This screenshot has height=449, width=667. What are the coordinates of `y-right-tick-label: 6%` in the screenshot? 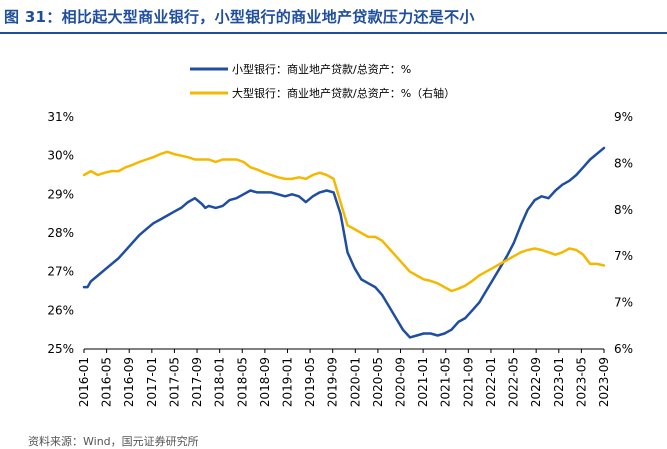 It's located at (623, 349).